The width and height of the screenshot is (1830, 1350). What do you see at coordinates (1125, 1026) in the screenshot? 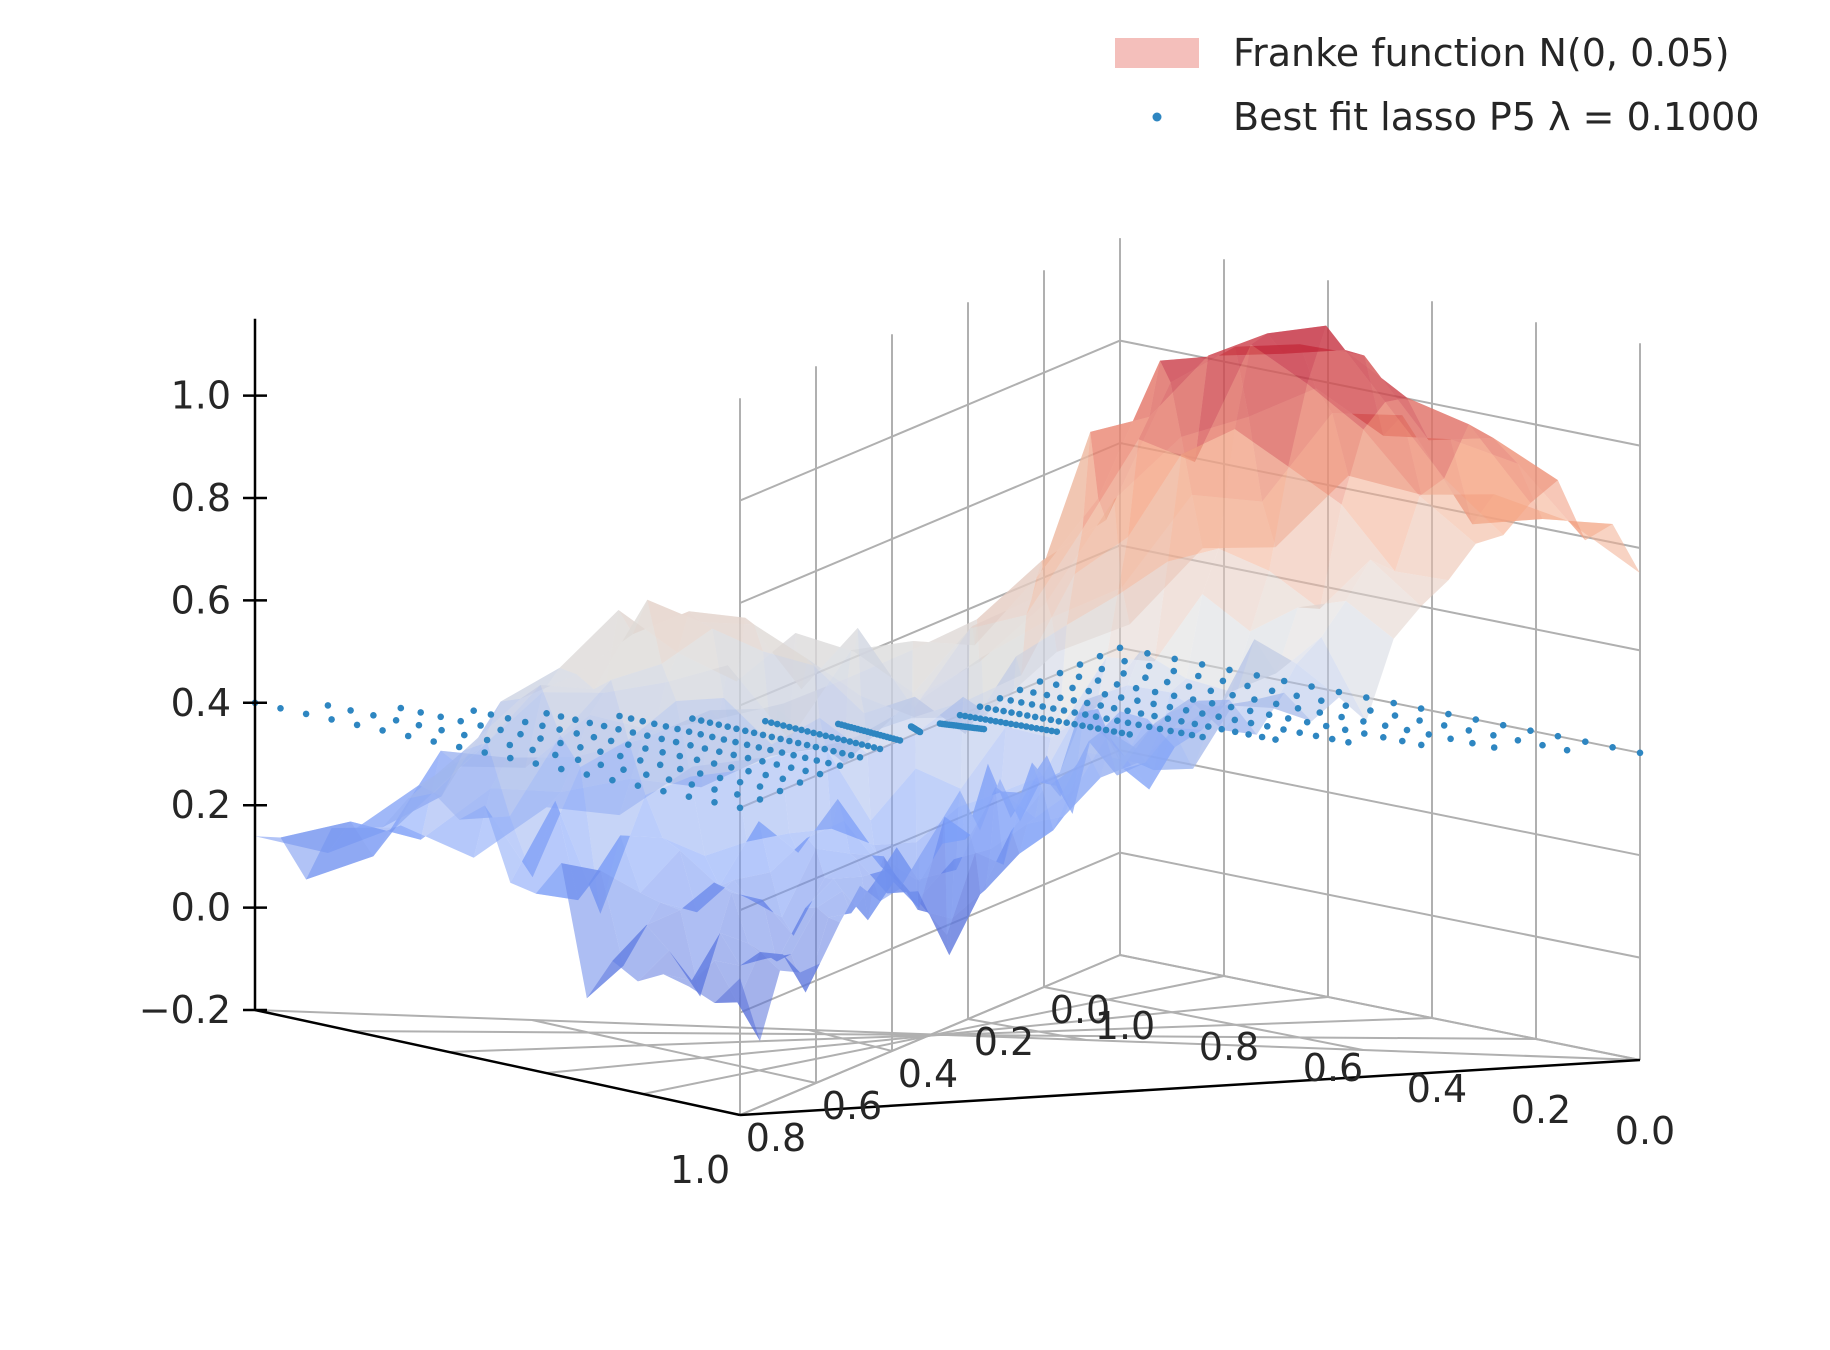
I see `y-tick-label: 1.0` at bounding box center [1125, 1026].